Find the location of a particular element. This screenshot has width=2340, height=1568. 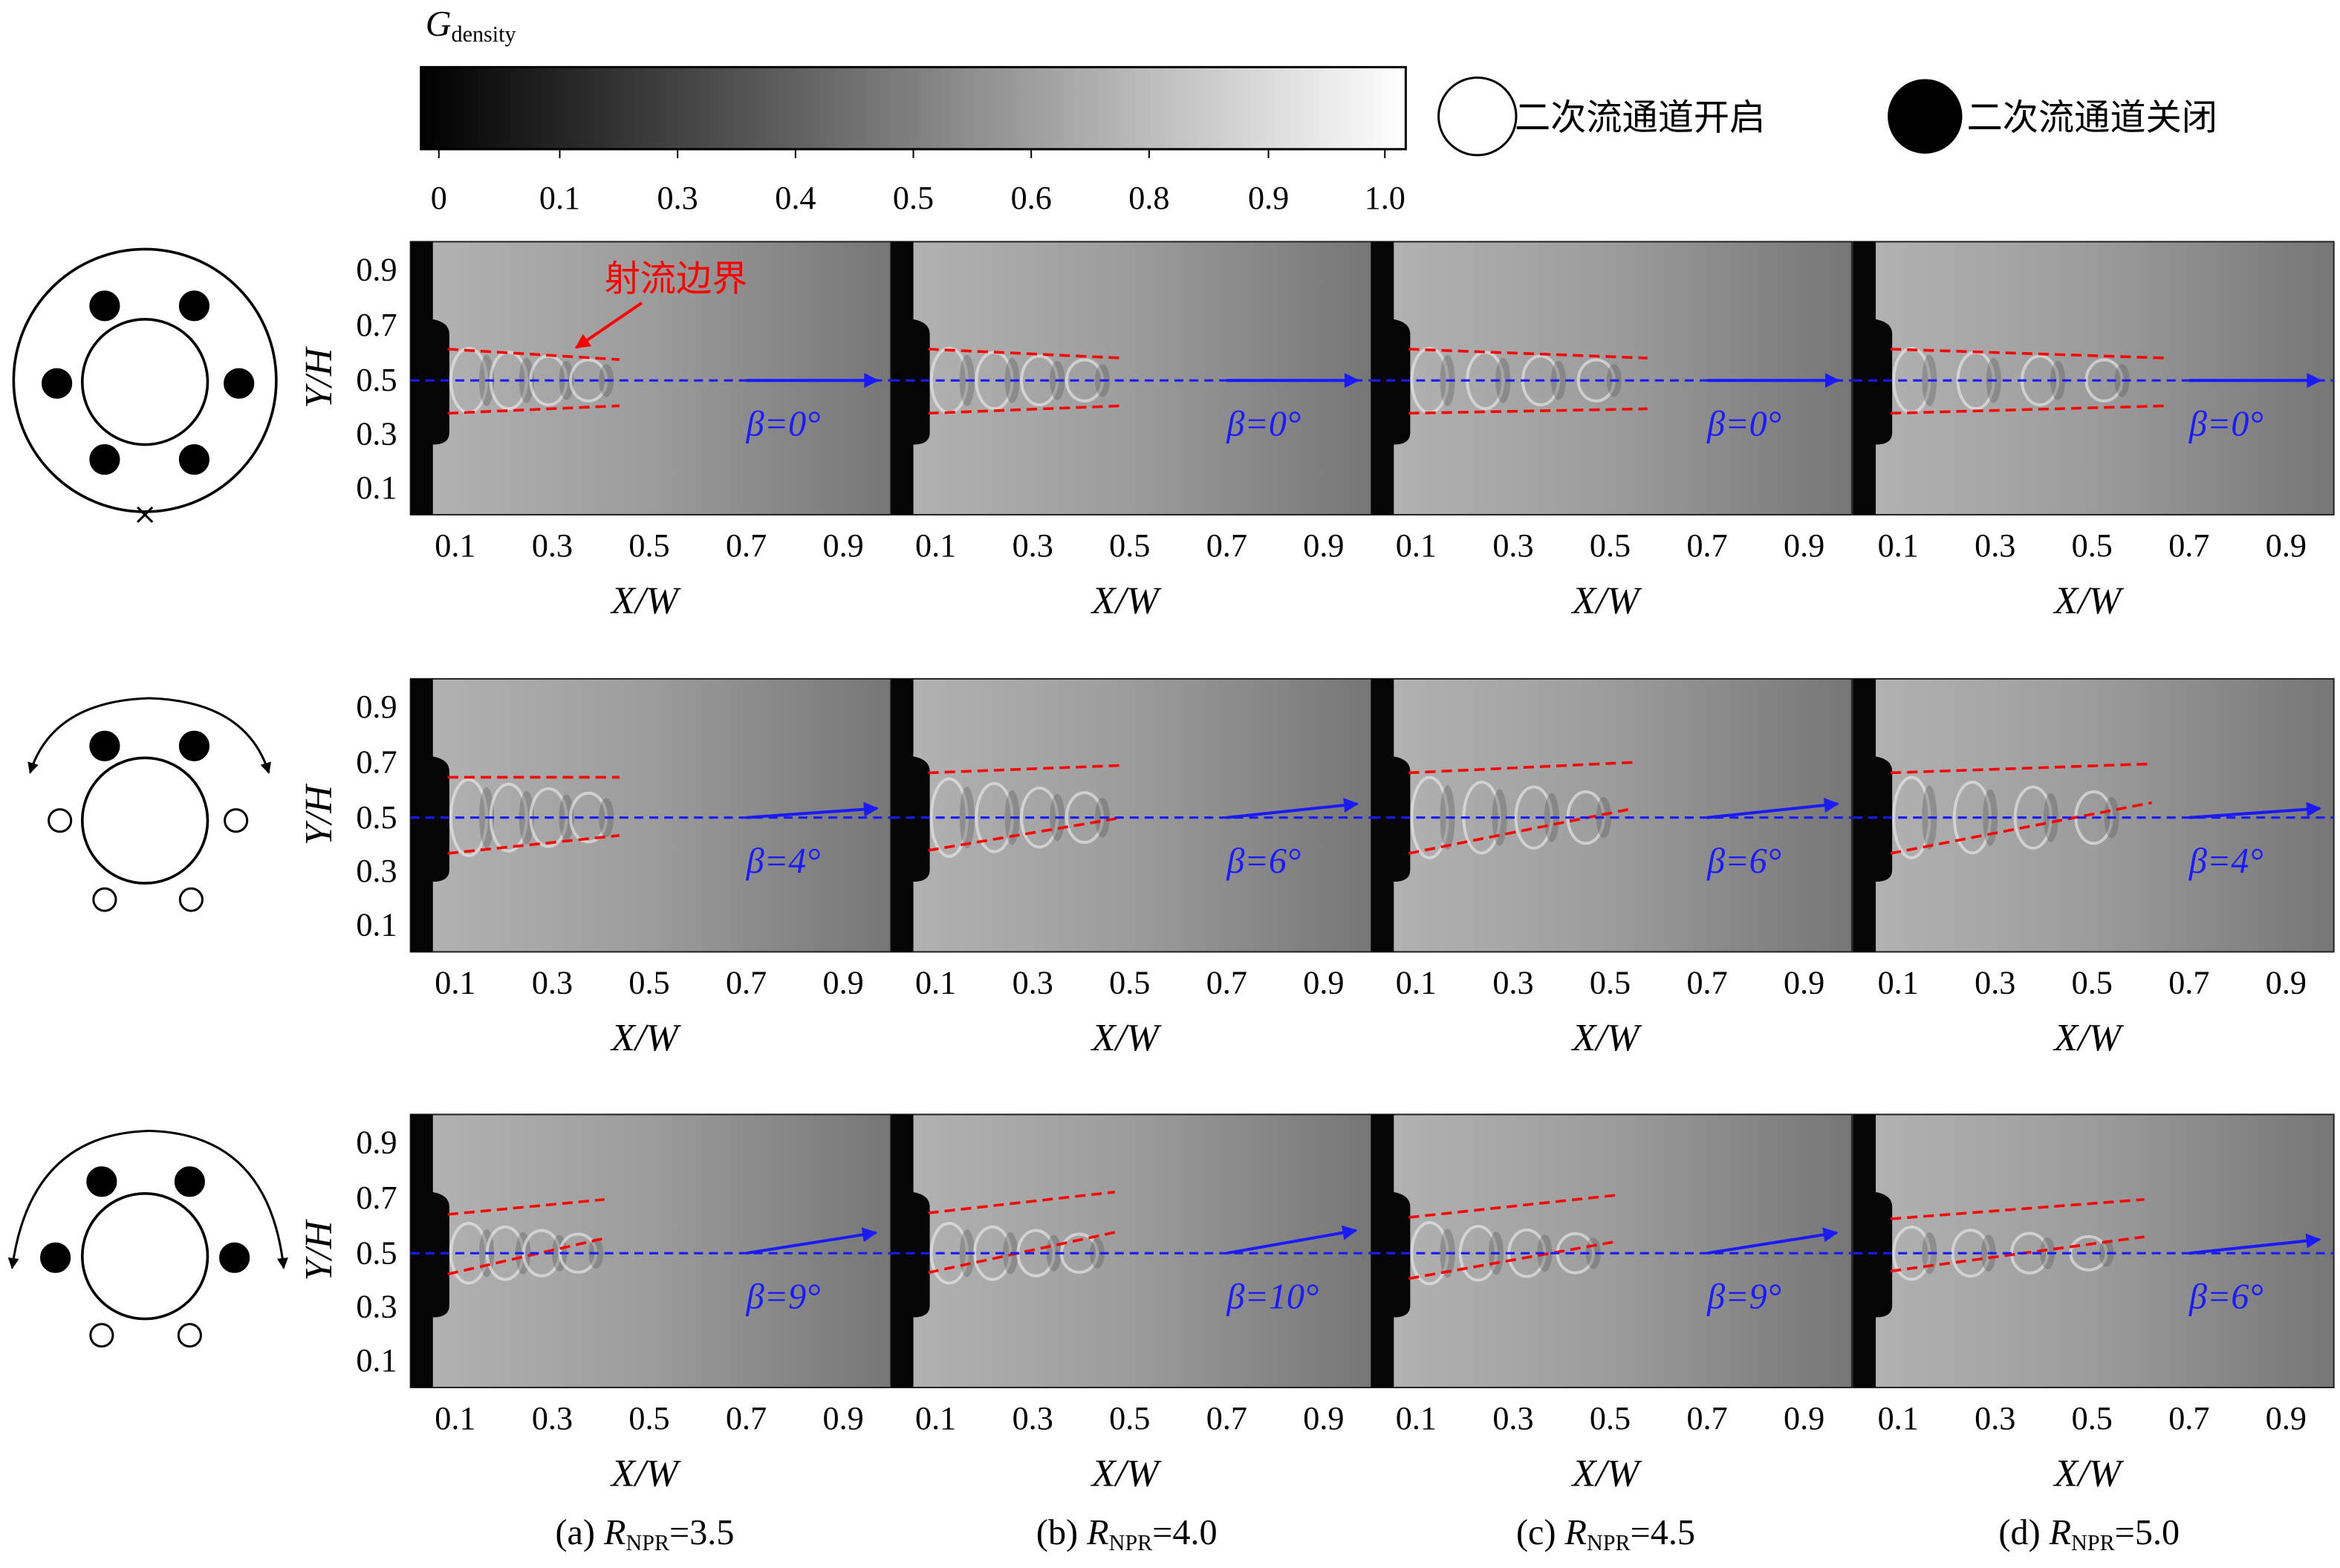

colorbar-tick-label: 0.8 is located at coordinates (1148, 198).